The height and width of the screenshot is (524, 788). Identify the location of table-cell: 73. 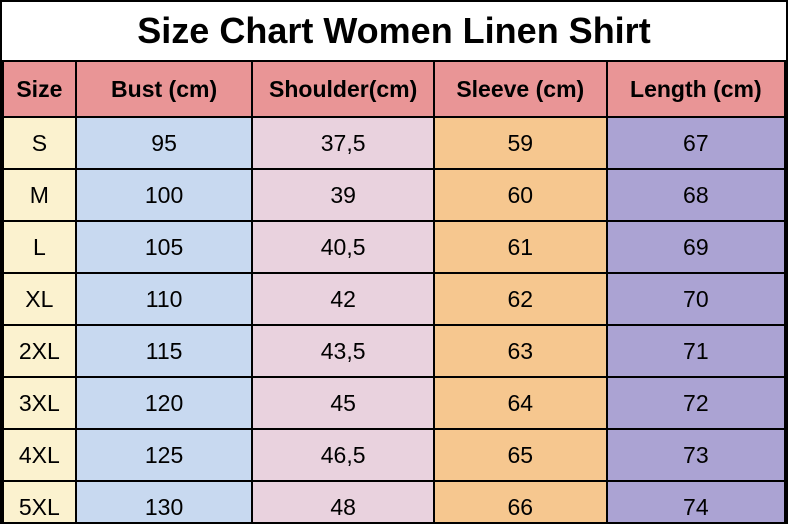
(695, 455).